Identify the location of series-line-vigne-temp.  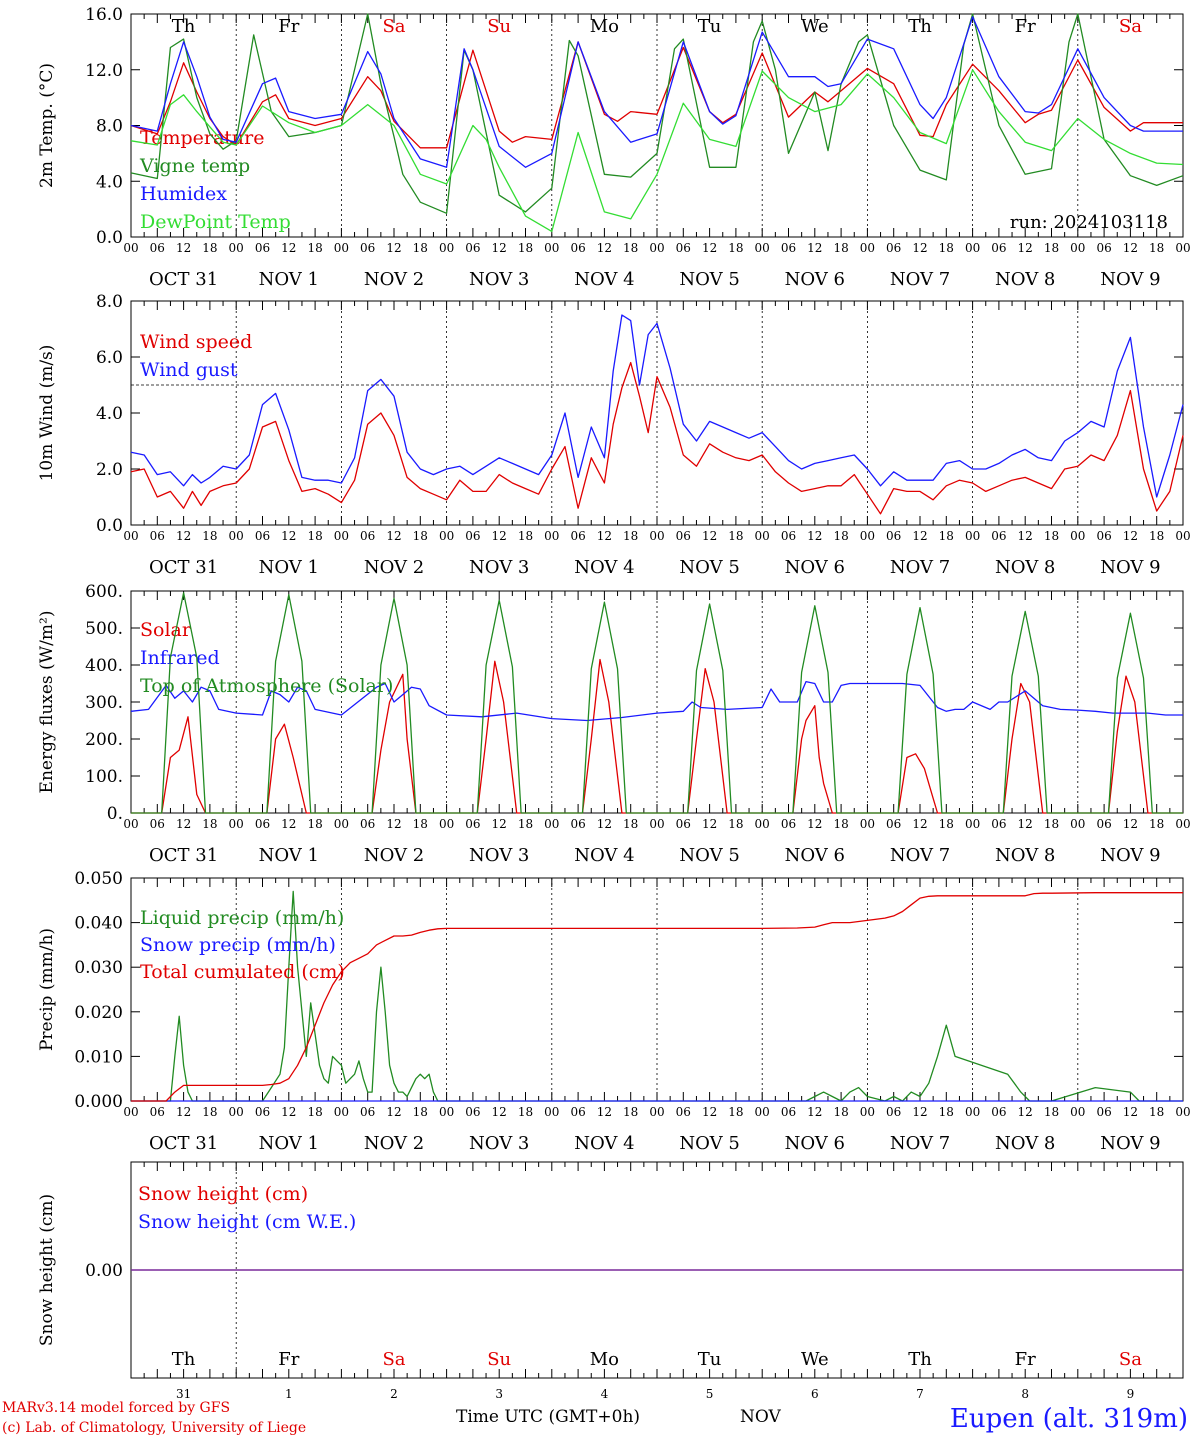
(657, 113).